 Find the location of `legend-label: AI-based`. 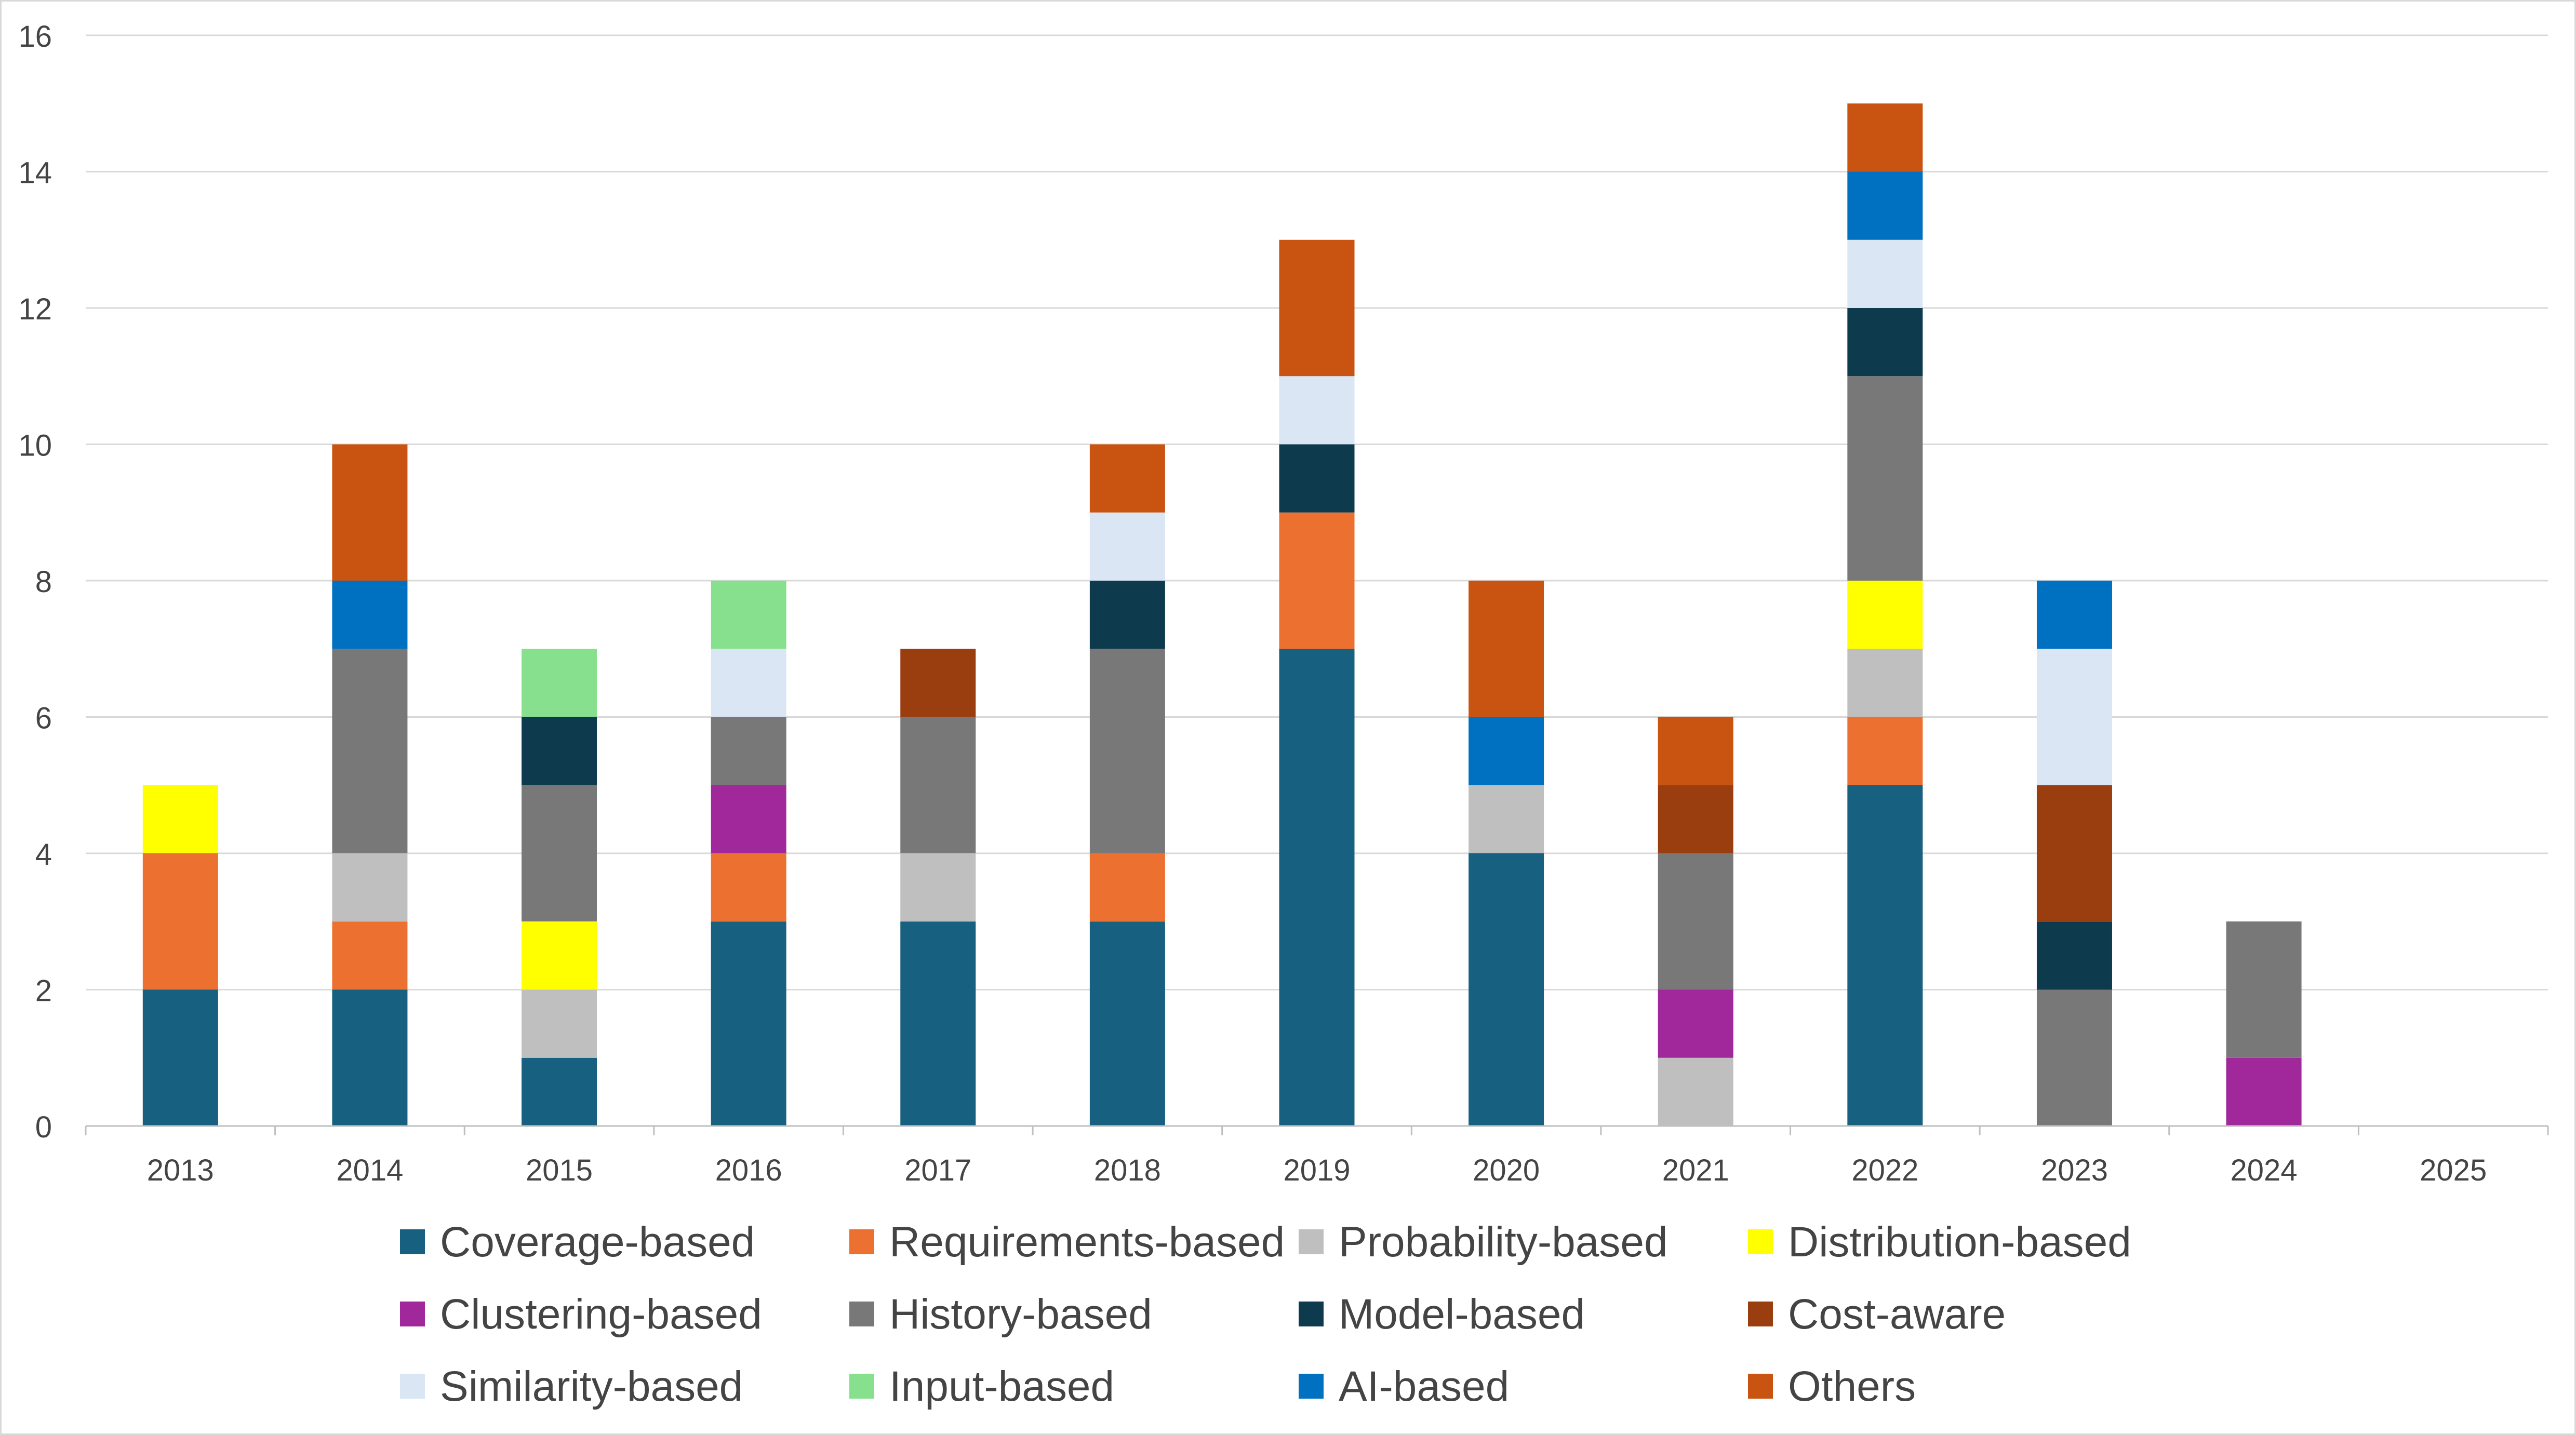

legend-label: AI-based is located at coordinates (1424, 1386).